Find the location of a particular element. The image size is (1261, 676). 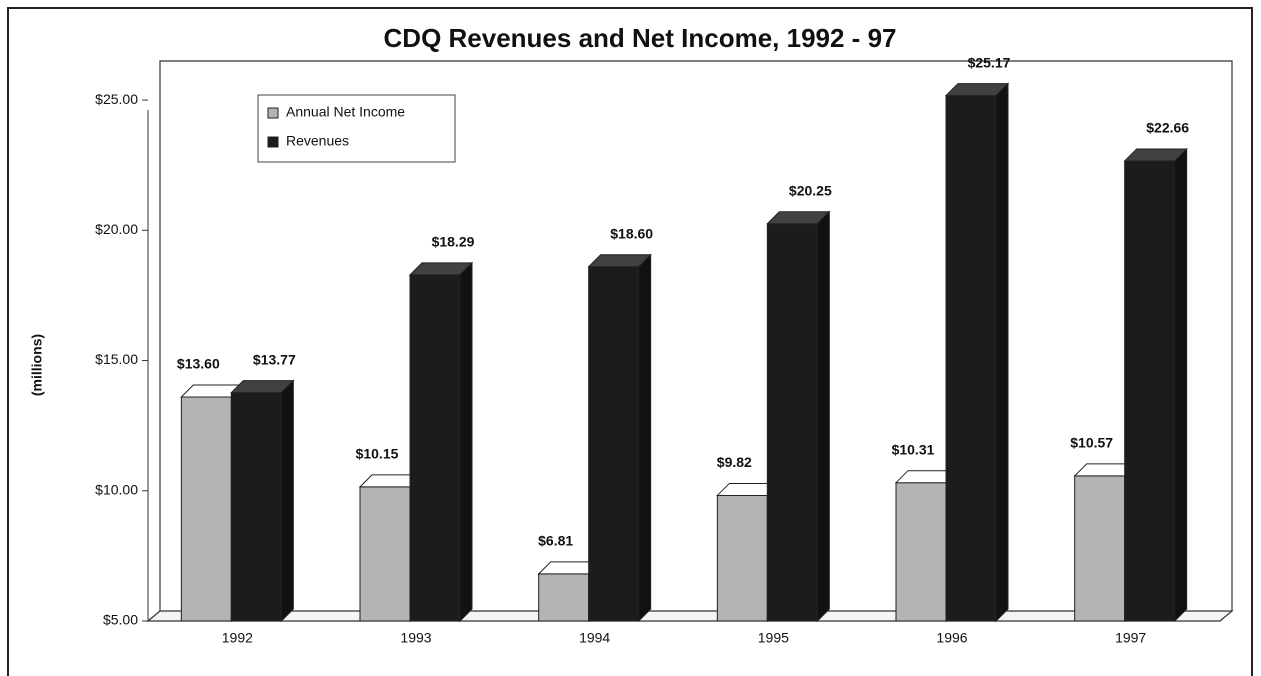

value-label: $10.15 is located at coordinates (377, 454).